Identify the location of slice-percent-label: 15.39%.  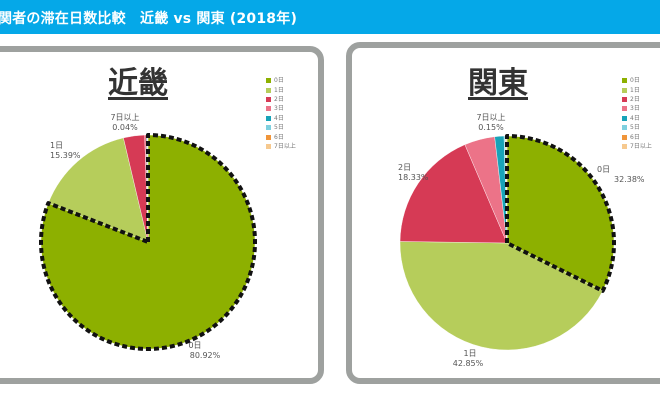
(65, 155).